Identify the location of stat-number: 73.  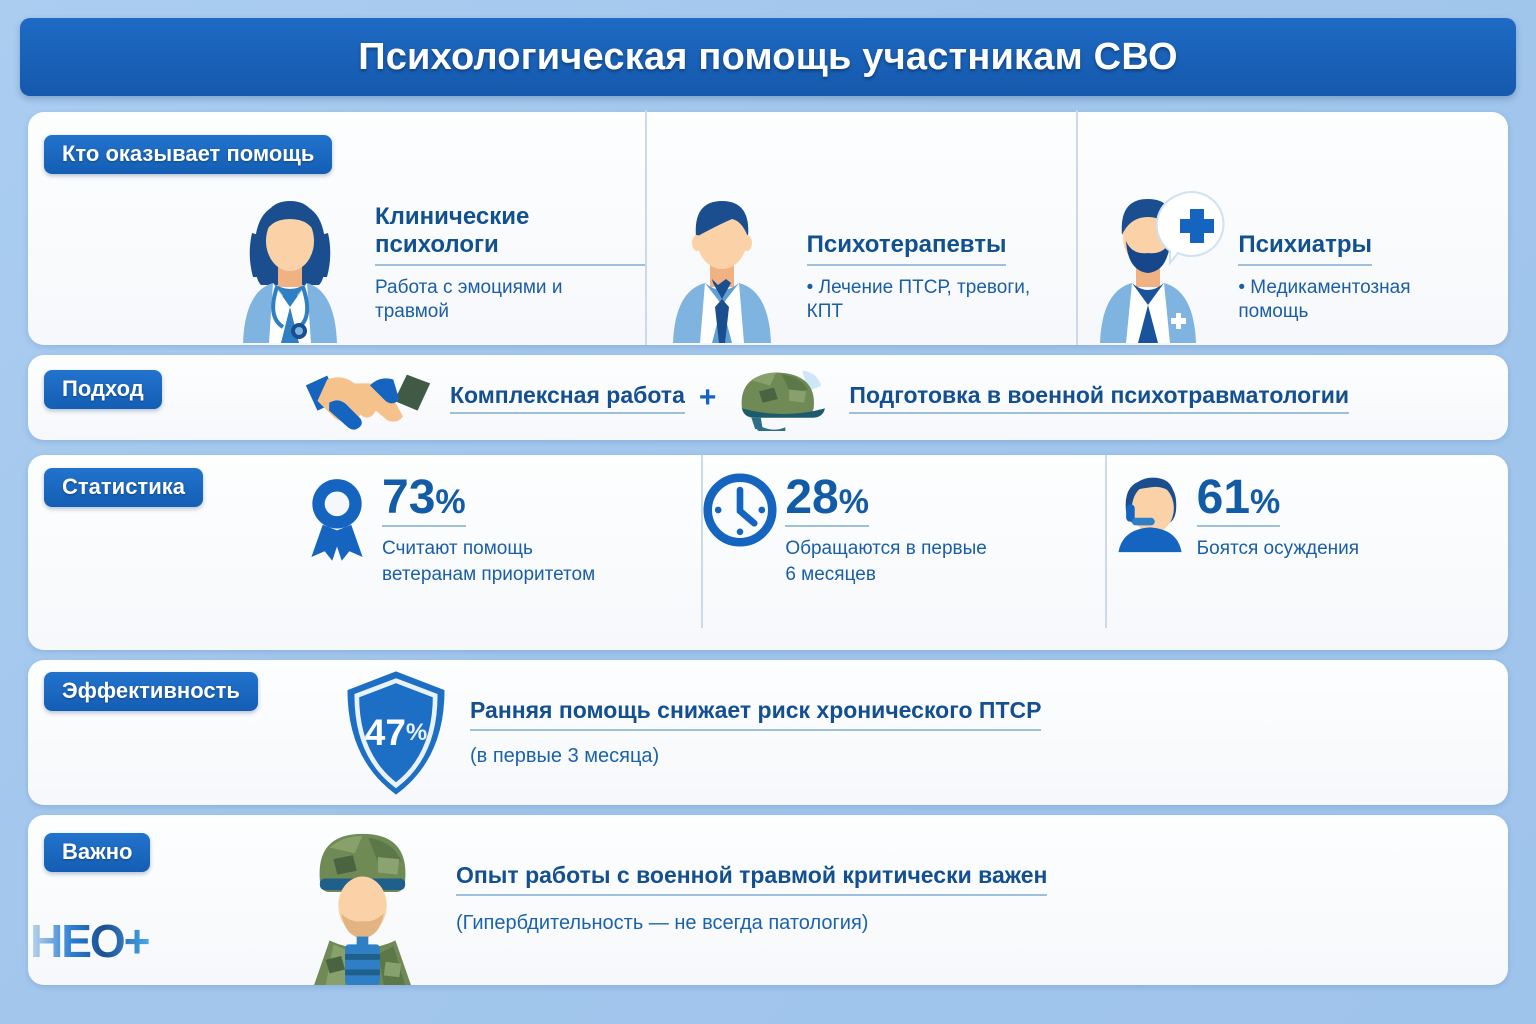
(409, 497).